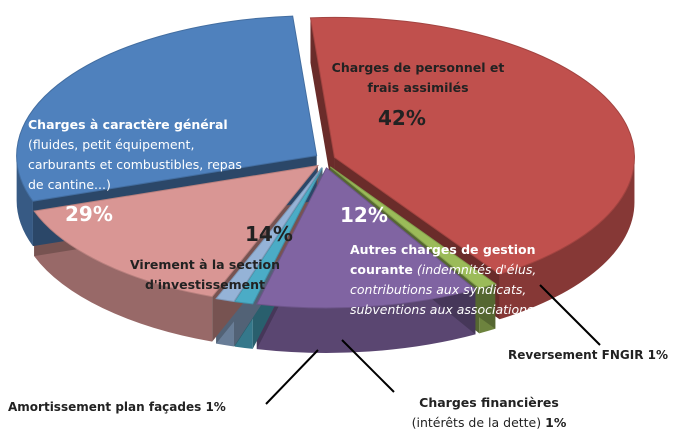 The image size is (680, 432). Describe the element at coordinates (443, 259) in the screenshot. I see `category-label: Autres charges de gestion courante` at that location.